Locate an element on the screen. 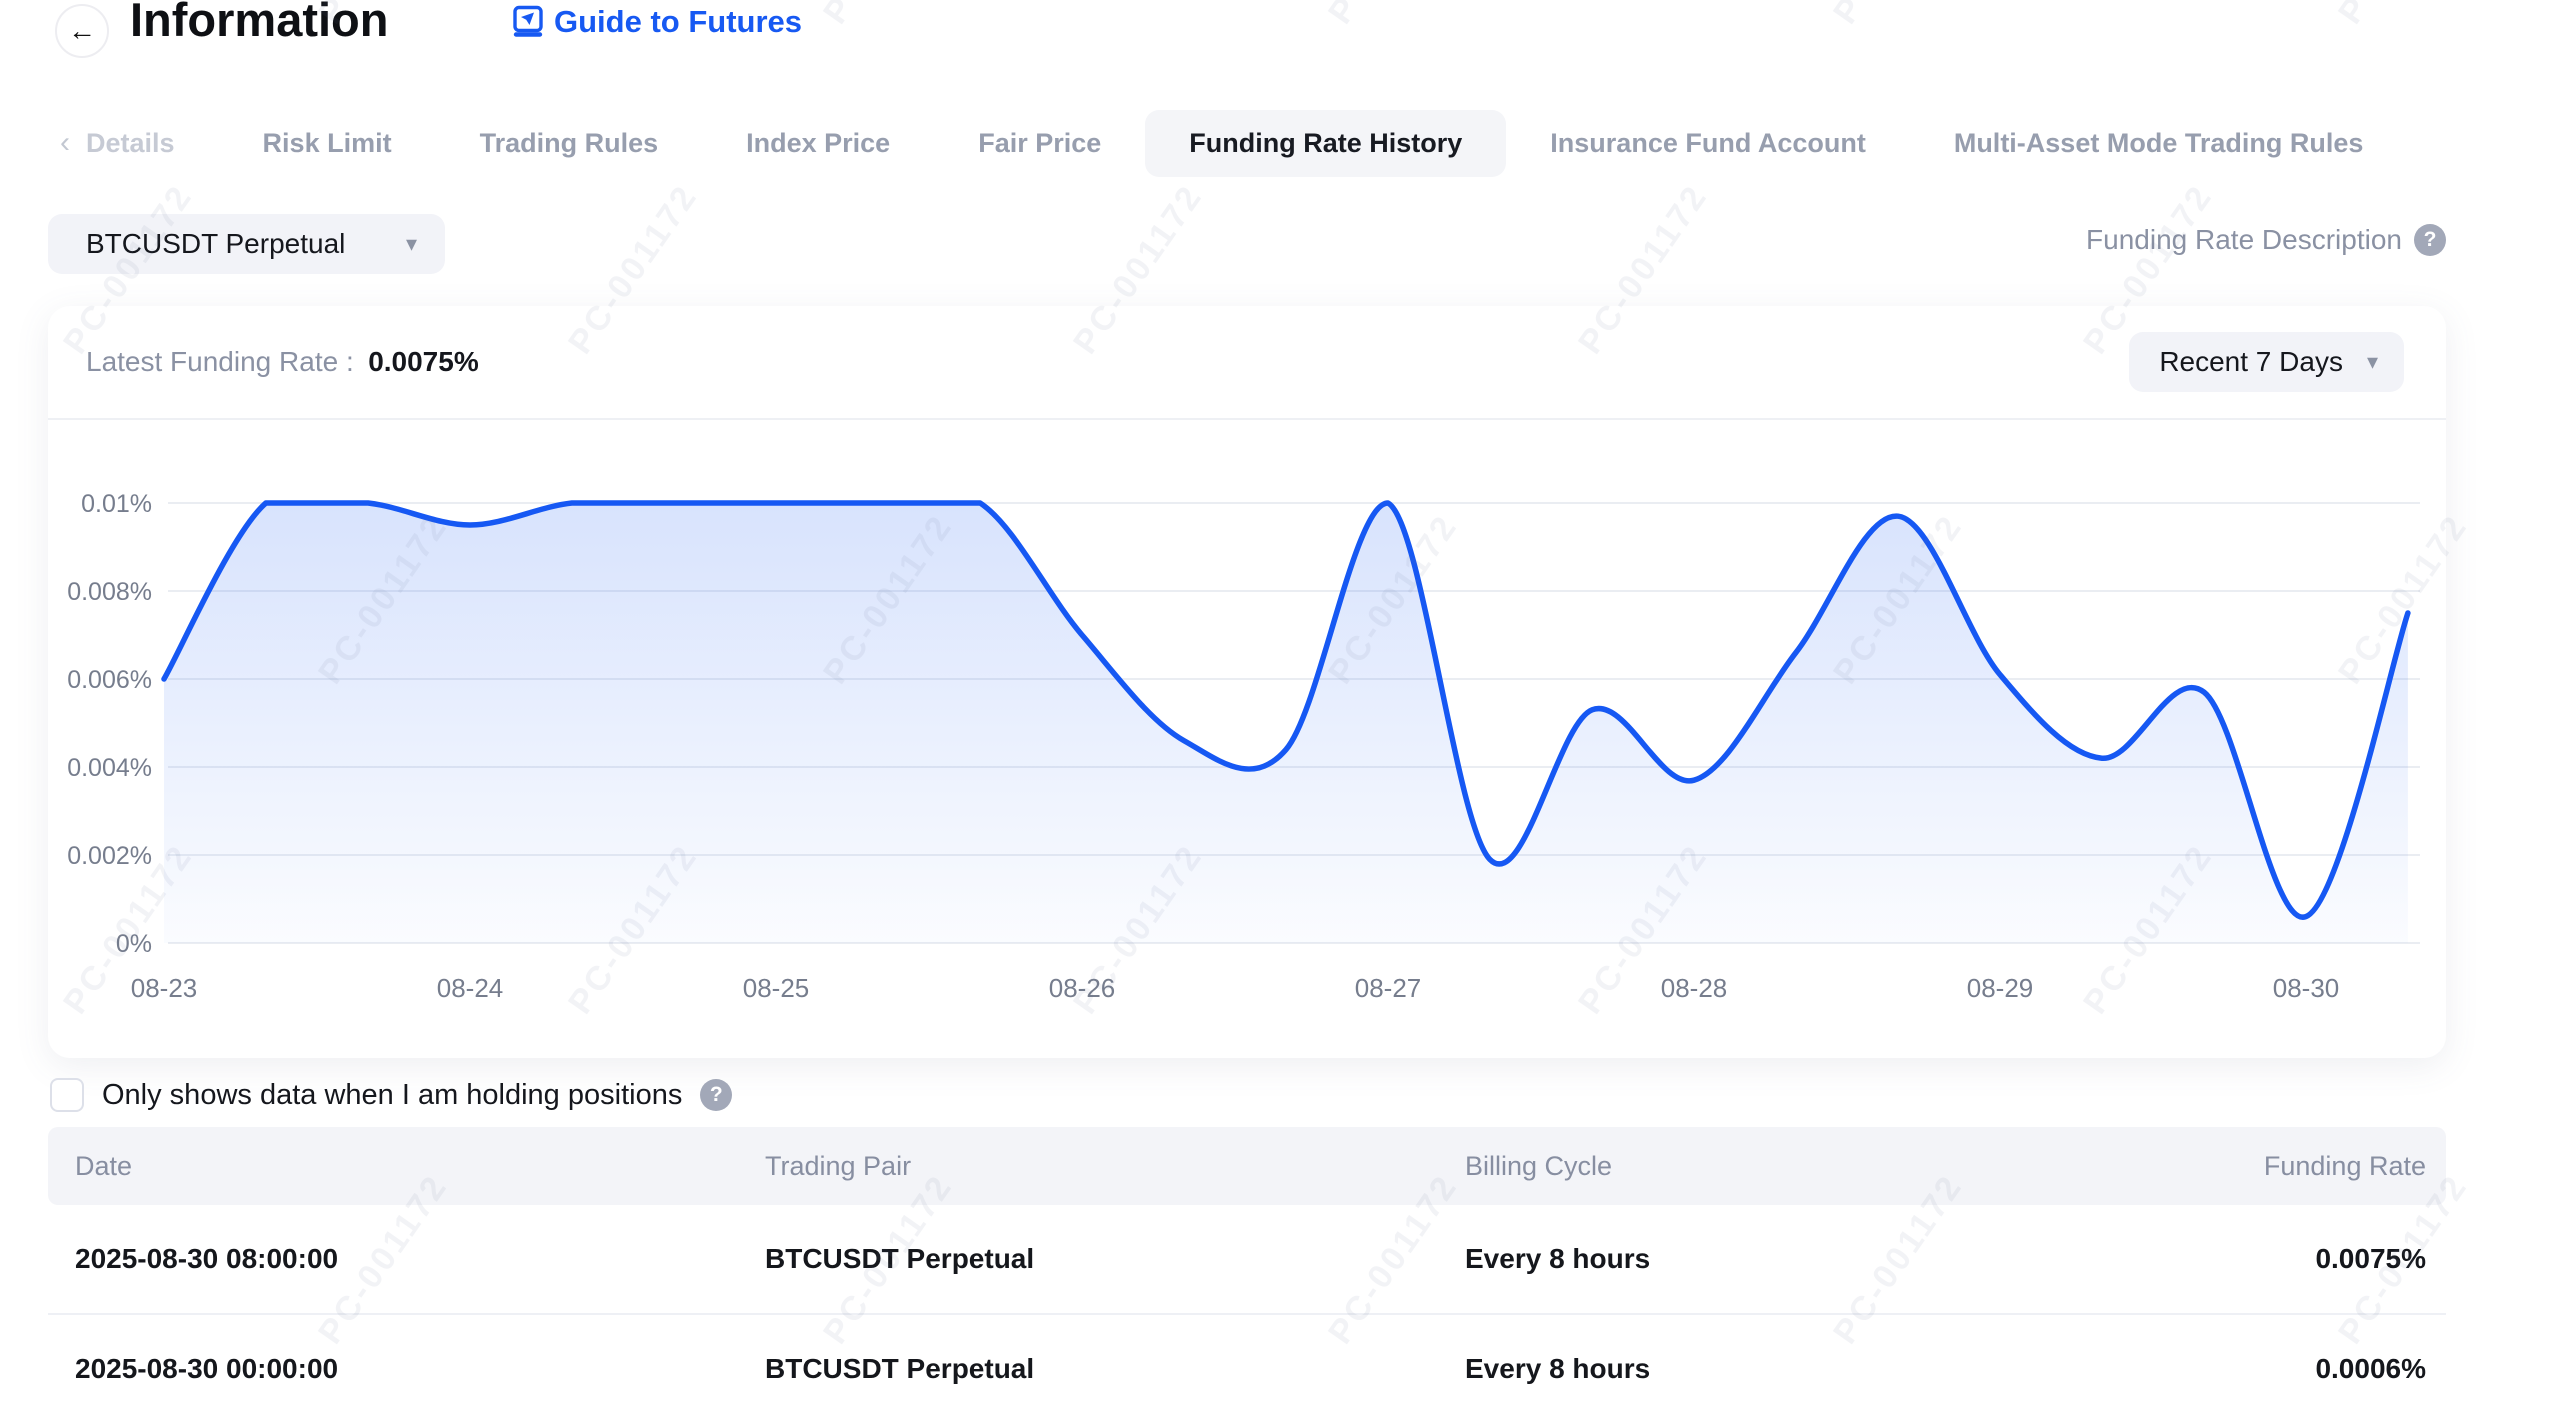 The image size is (2572, 1423). tab-trading-rules: Trading Rules is located at coordinates (569, 142).